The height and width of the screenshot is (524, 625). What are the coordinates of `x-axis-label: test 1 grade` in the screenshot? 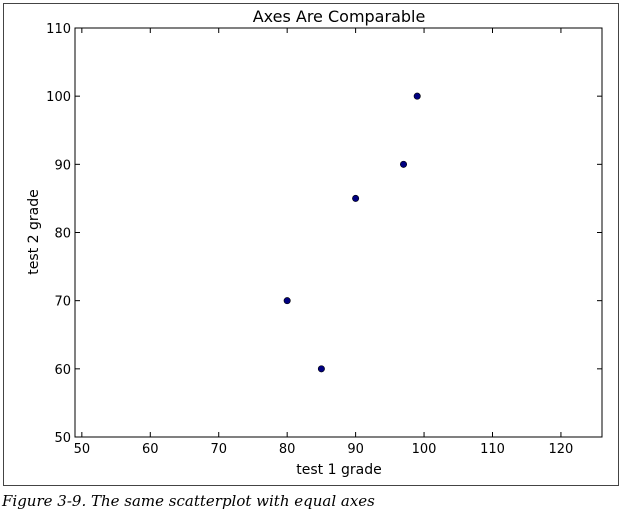 It's located at (338, 470).